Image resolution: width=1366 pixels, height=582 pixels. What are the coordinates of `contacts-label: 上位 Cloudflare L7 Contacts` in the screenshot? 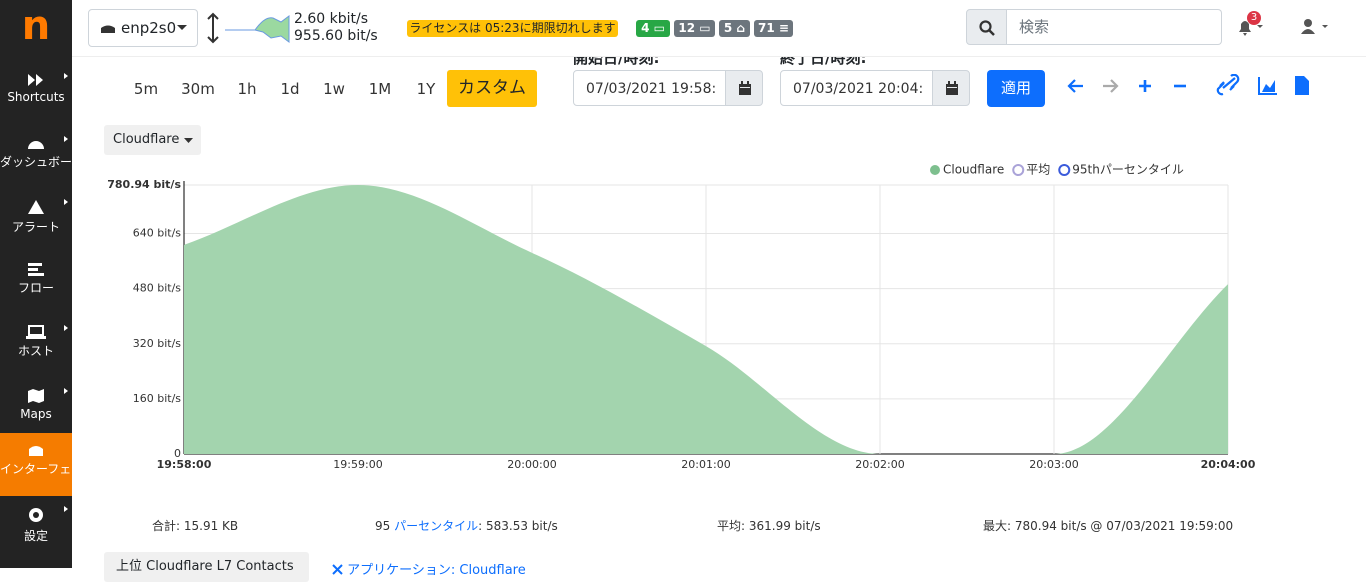 It's located at (205, 566).